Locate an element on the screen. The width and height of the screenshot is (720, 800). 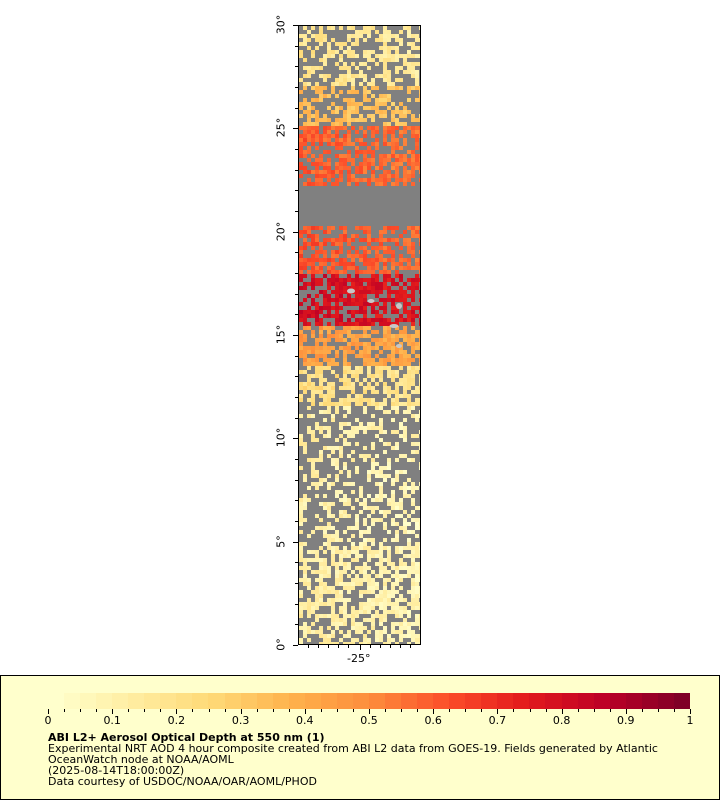
colorbar-tick-label: 0.2 is located at coordinates (176, 720).